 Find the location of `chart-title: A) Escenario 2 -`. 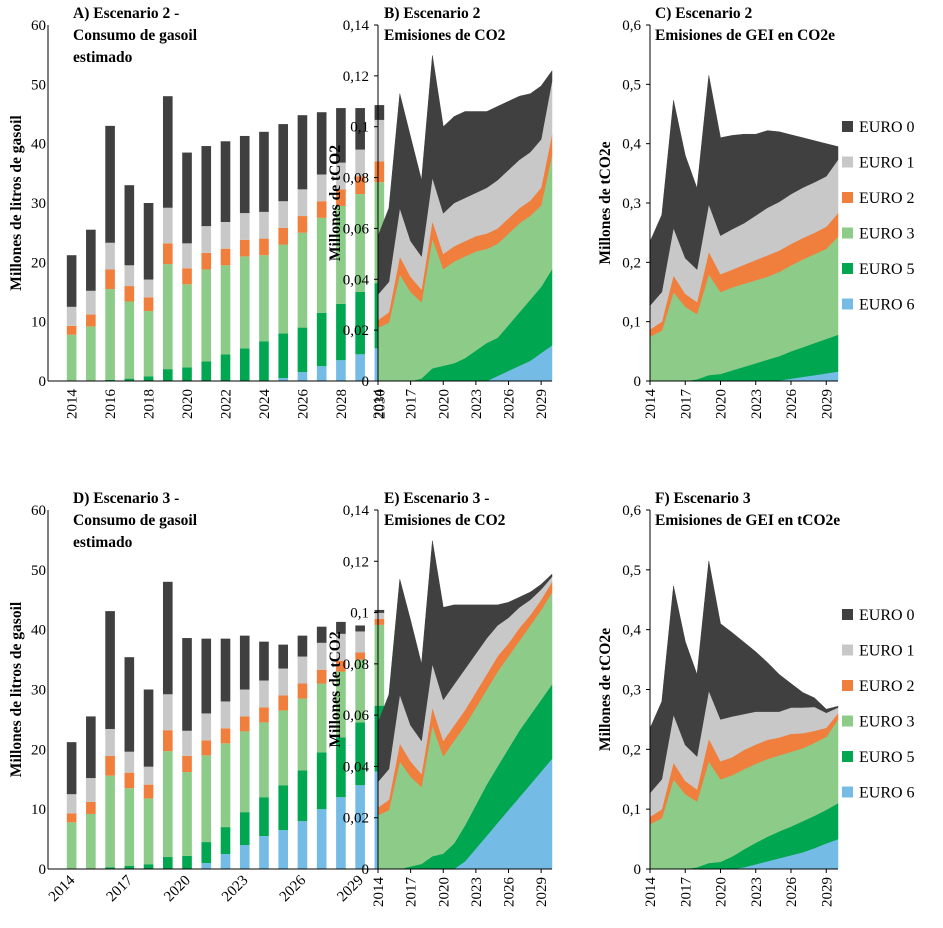

chart-title: A) Escenario 2 - is located at coordinates (126, 13).